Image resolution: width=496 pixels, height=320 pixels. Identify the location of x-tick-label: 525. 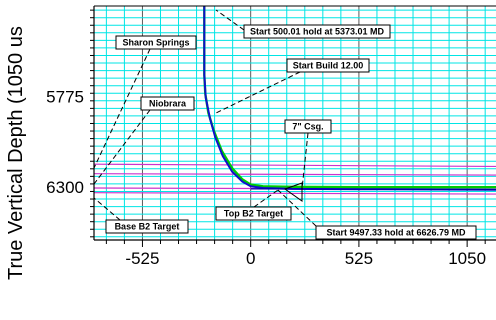
(359, 258).